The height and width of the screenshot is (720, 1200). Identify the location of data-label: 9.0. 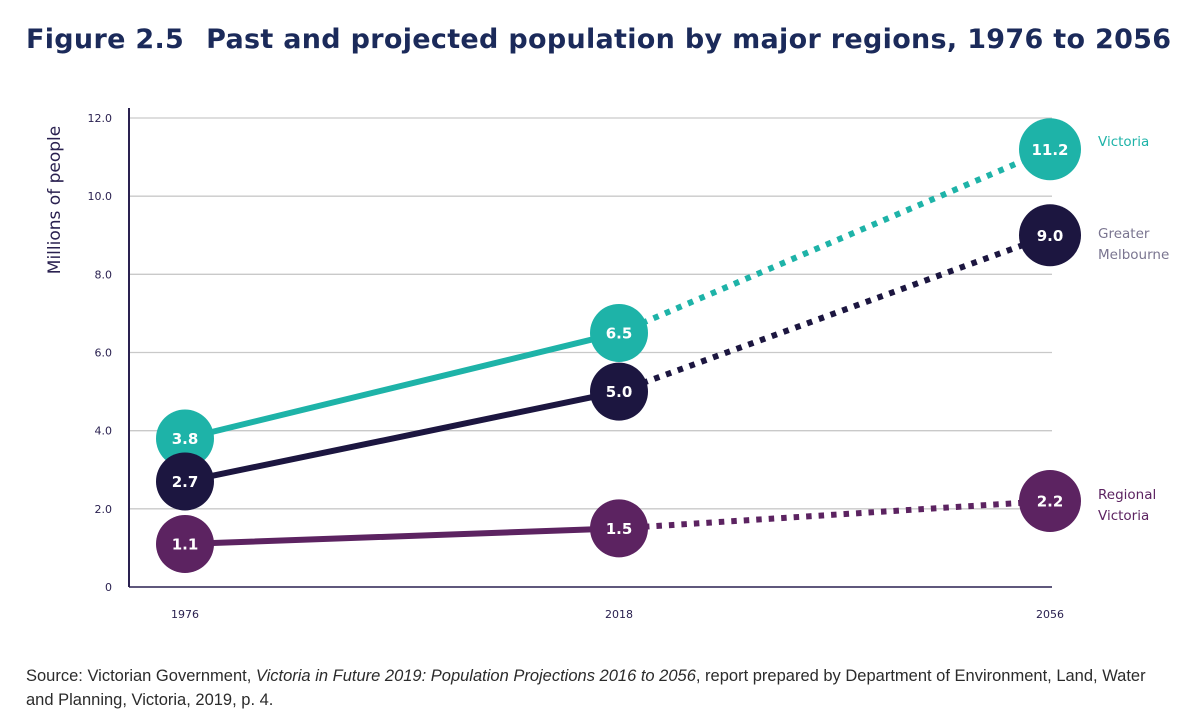
(1050, 236).